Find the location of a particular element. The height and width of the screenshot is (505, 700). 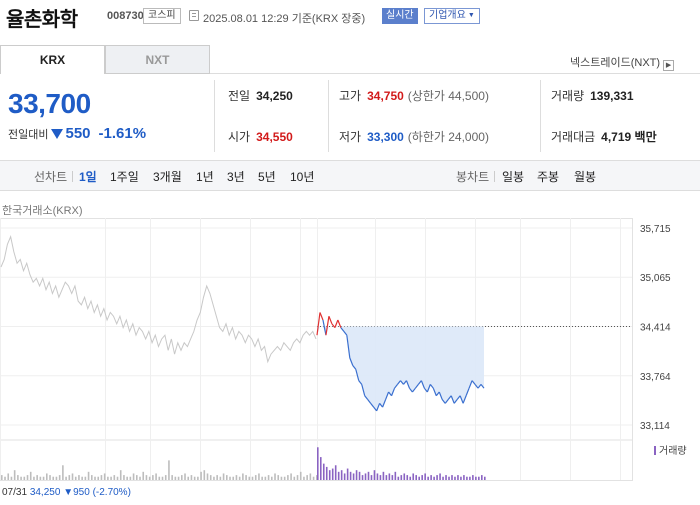

period-weekly: 주봉 is located at coordinates (548, 177).